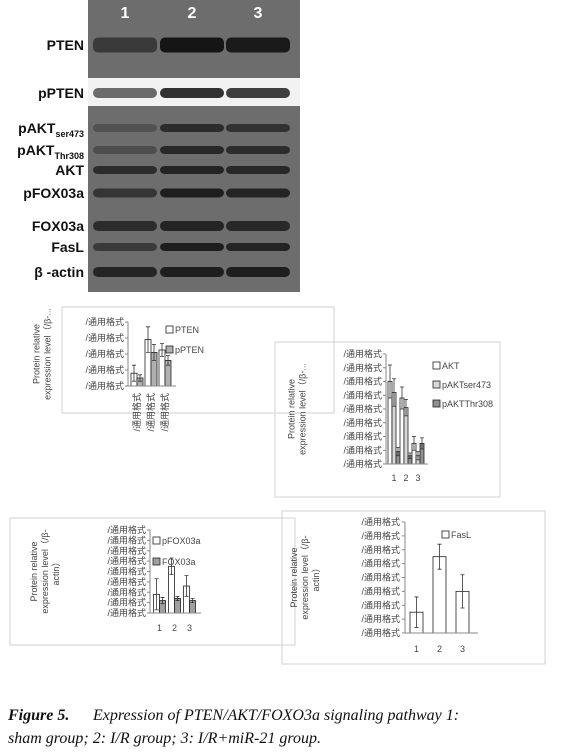  Describe the element at coordinates (258, 13) in the screenshot. I see `lane-number: 3` at that location.